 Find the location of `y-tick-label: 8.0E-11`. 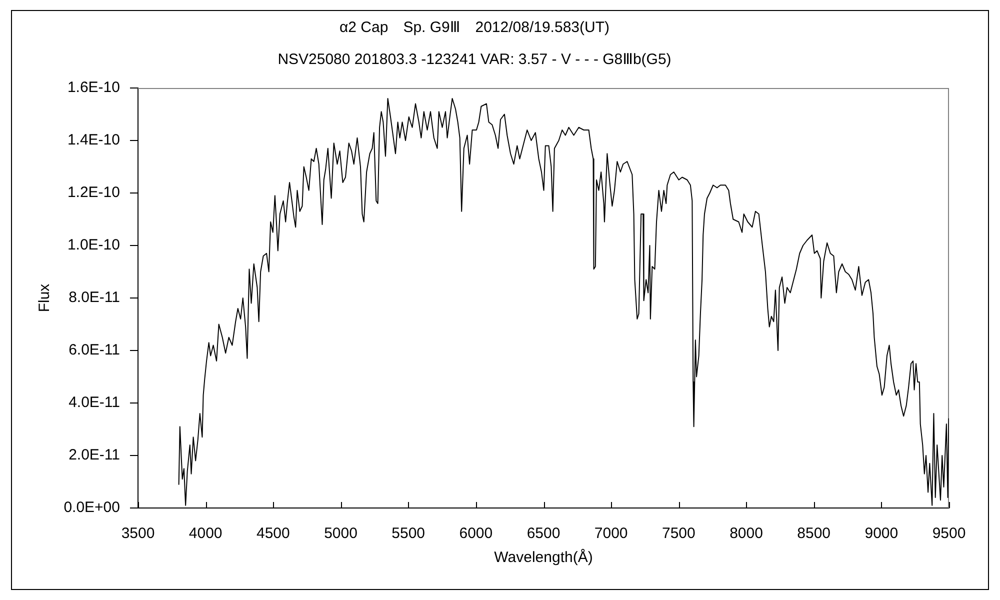

y-tick-label: 8.0E-11 is located at coordinates (94, 297).